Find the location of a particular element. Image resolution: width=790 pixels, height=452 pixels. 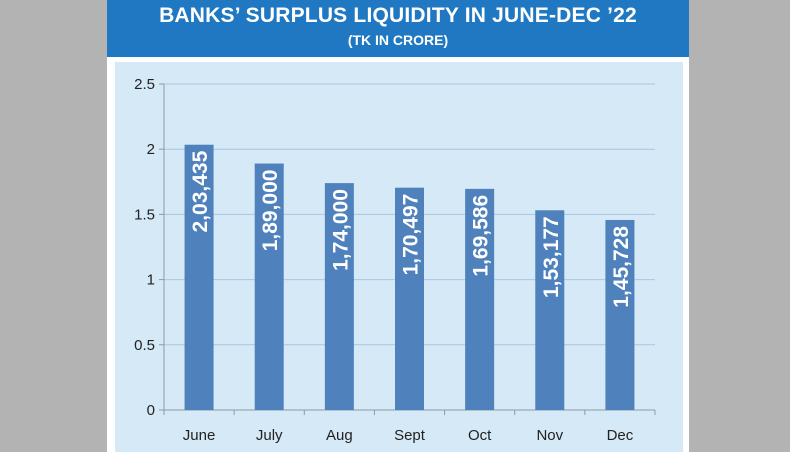

x-tick-label: Nov is located at coordinates (549, 435).